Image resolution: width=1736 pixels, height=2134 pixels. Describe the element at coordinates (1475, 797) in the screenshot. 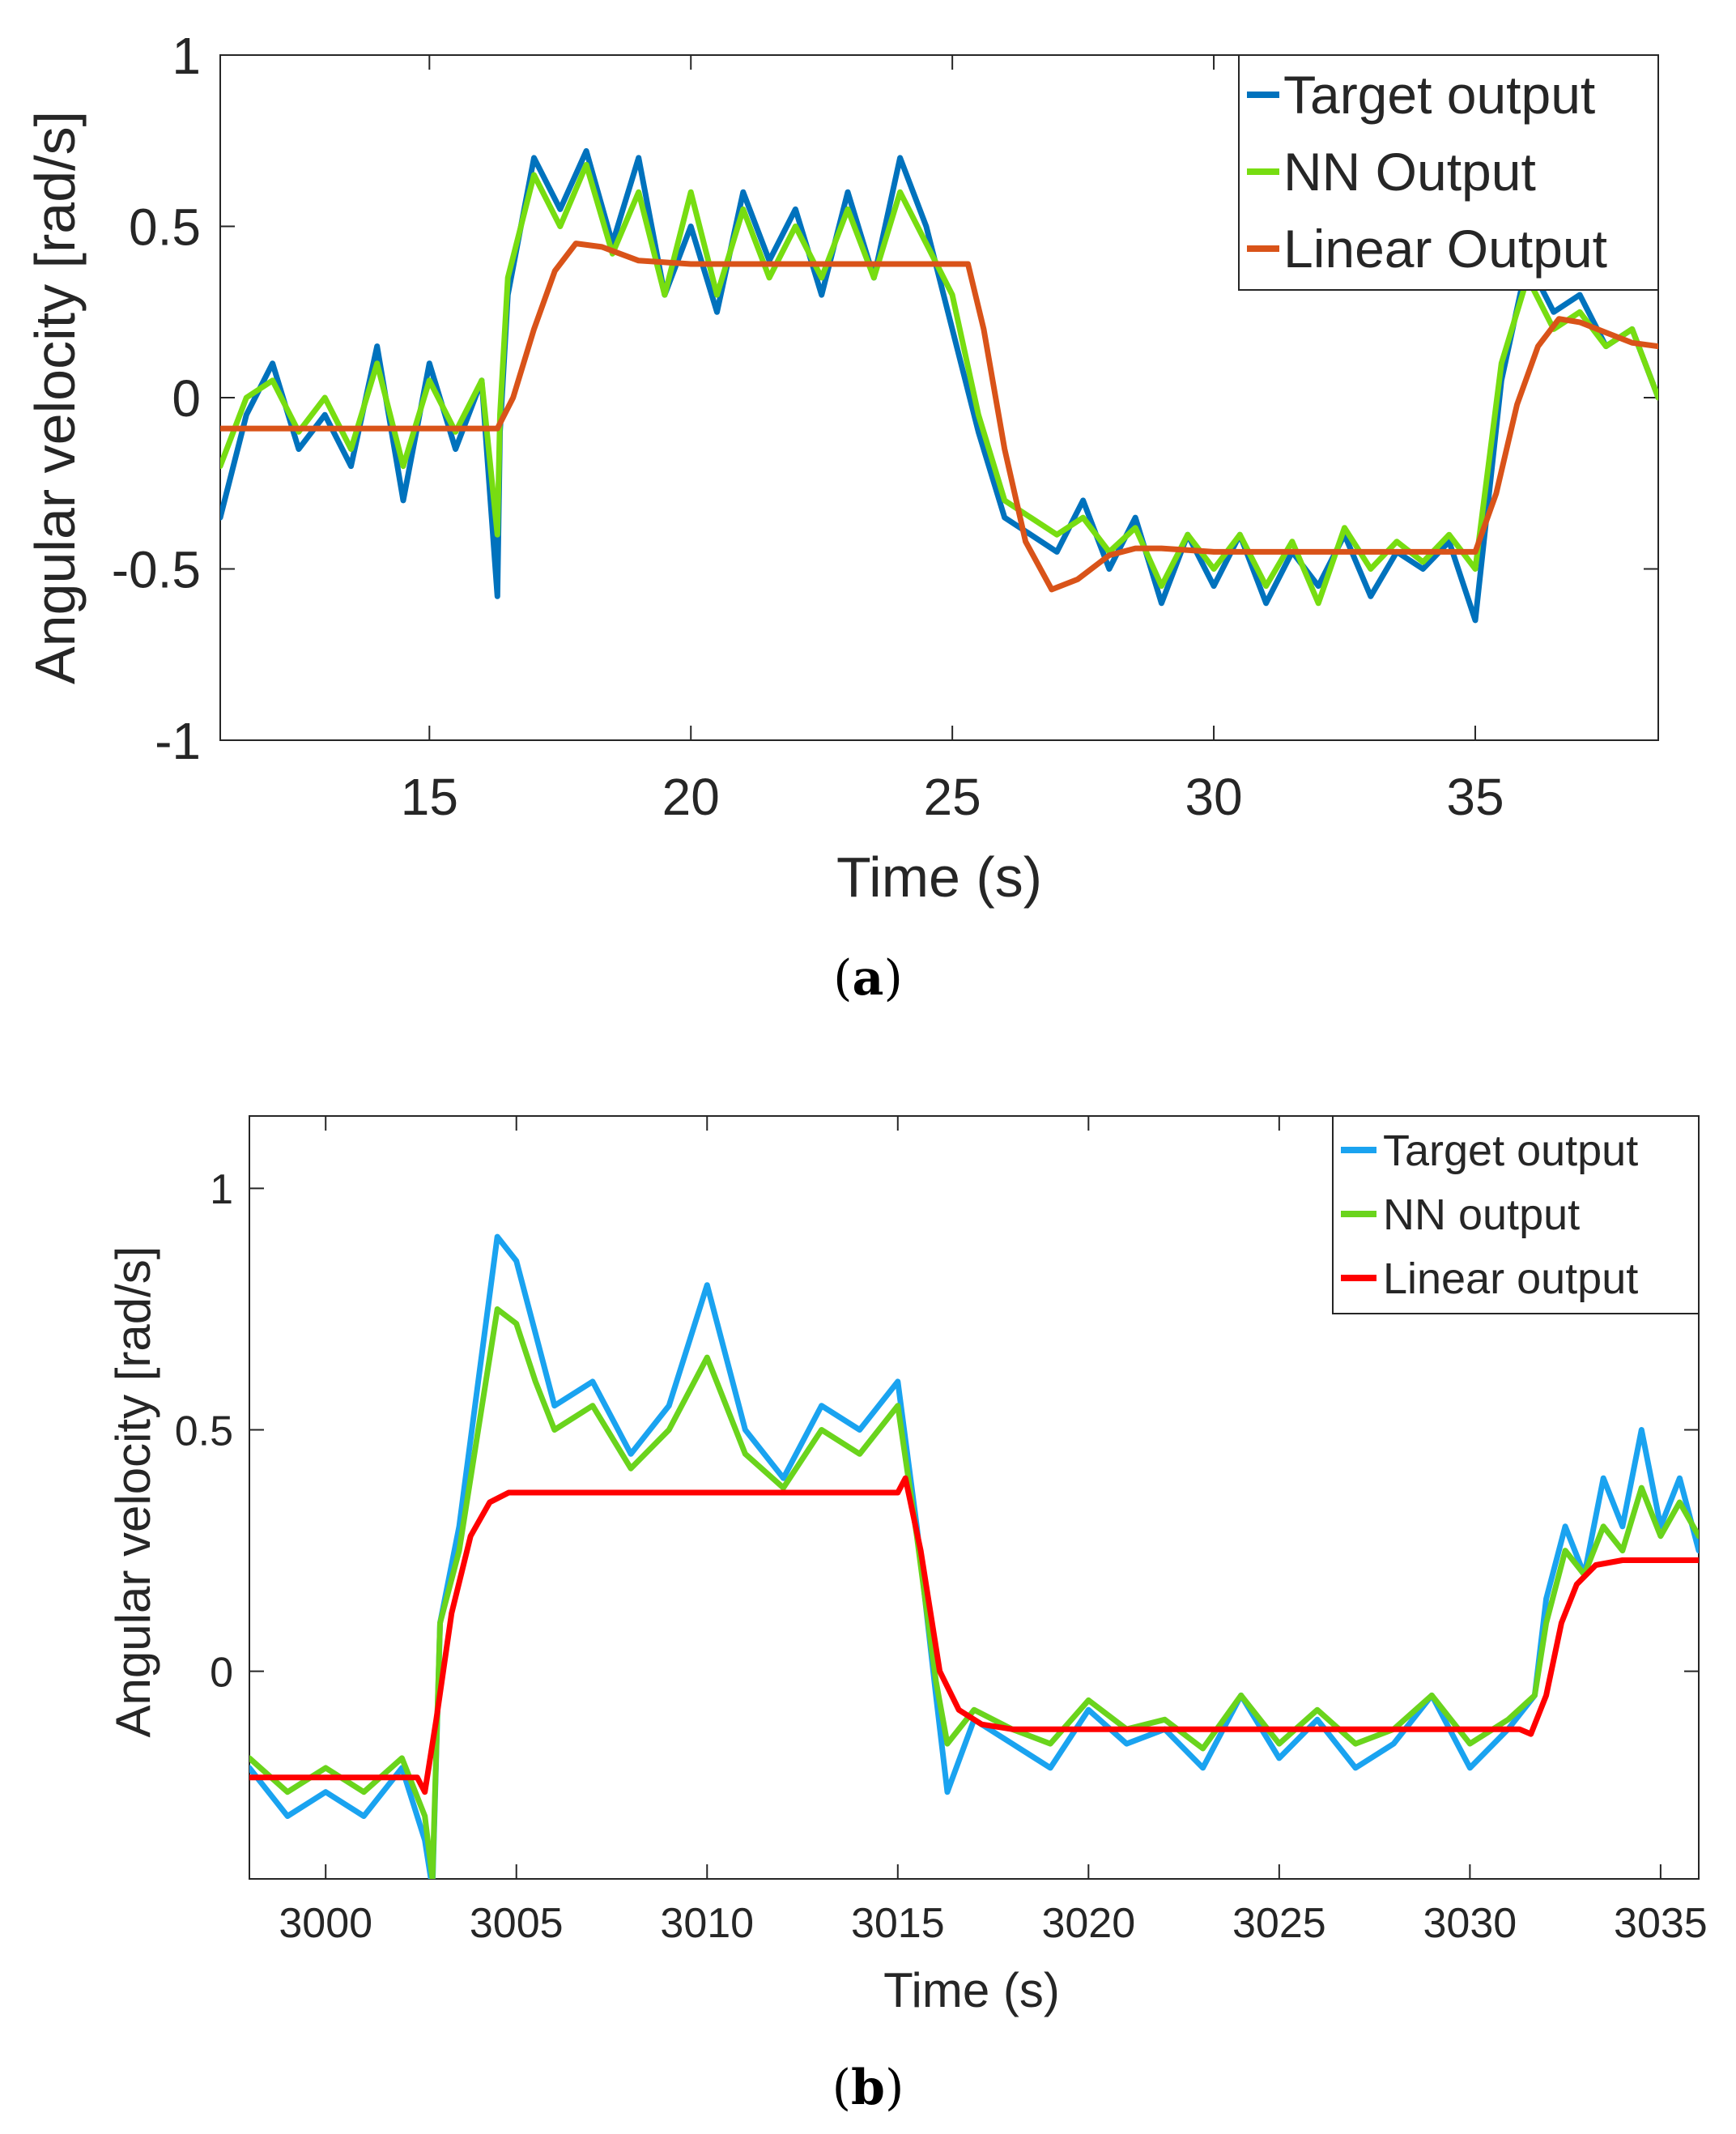

I see `x-tick-label: 35` at that location.